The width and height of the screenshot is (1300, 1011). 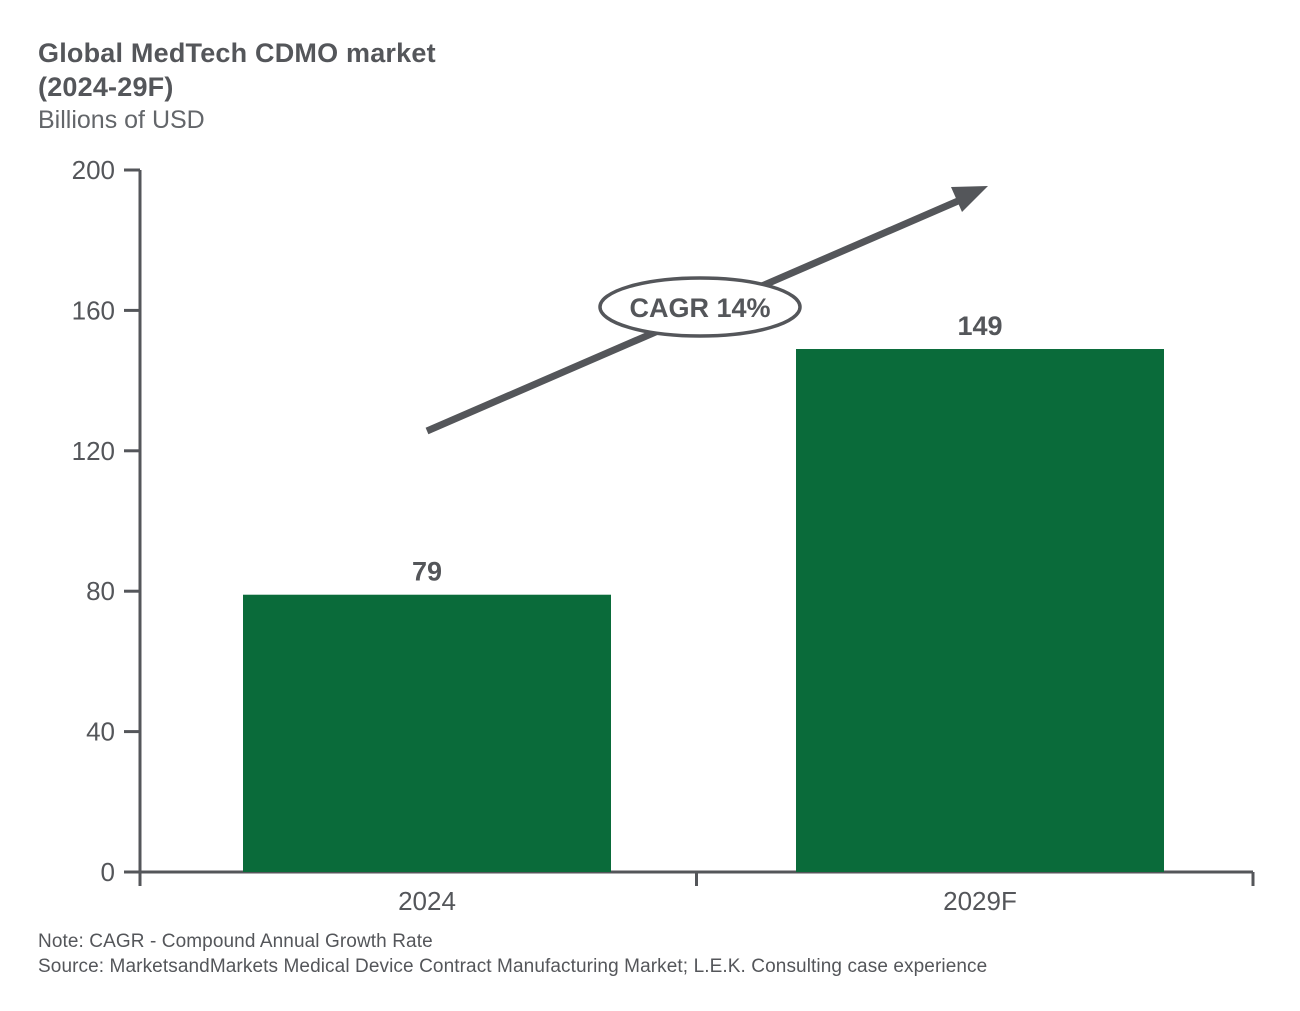 What do you see at coordinates (121, 120) in the screenshot?
I see `chart-subtitle: Billions of USD` at bounding box center [121, 120].